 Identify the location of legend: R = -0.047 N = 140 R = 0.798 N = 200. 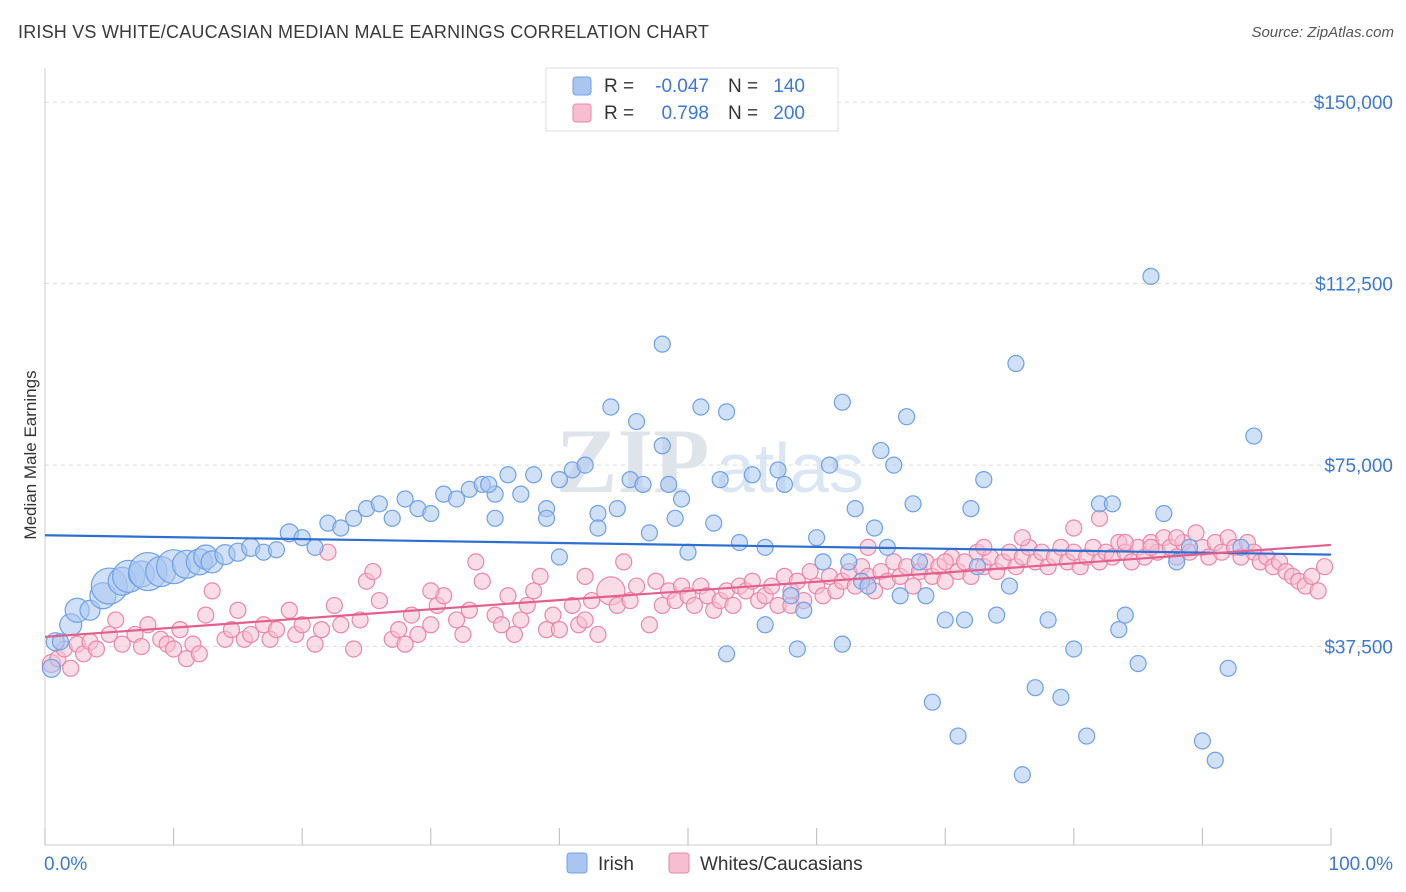
(692, 99).